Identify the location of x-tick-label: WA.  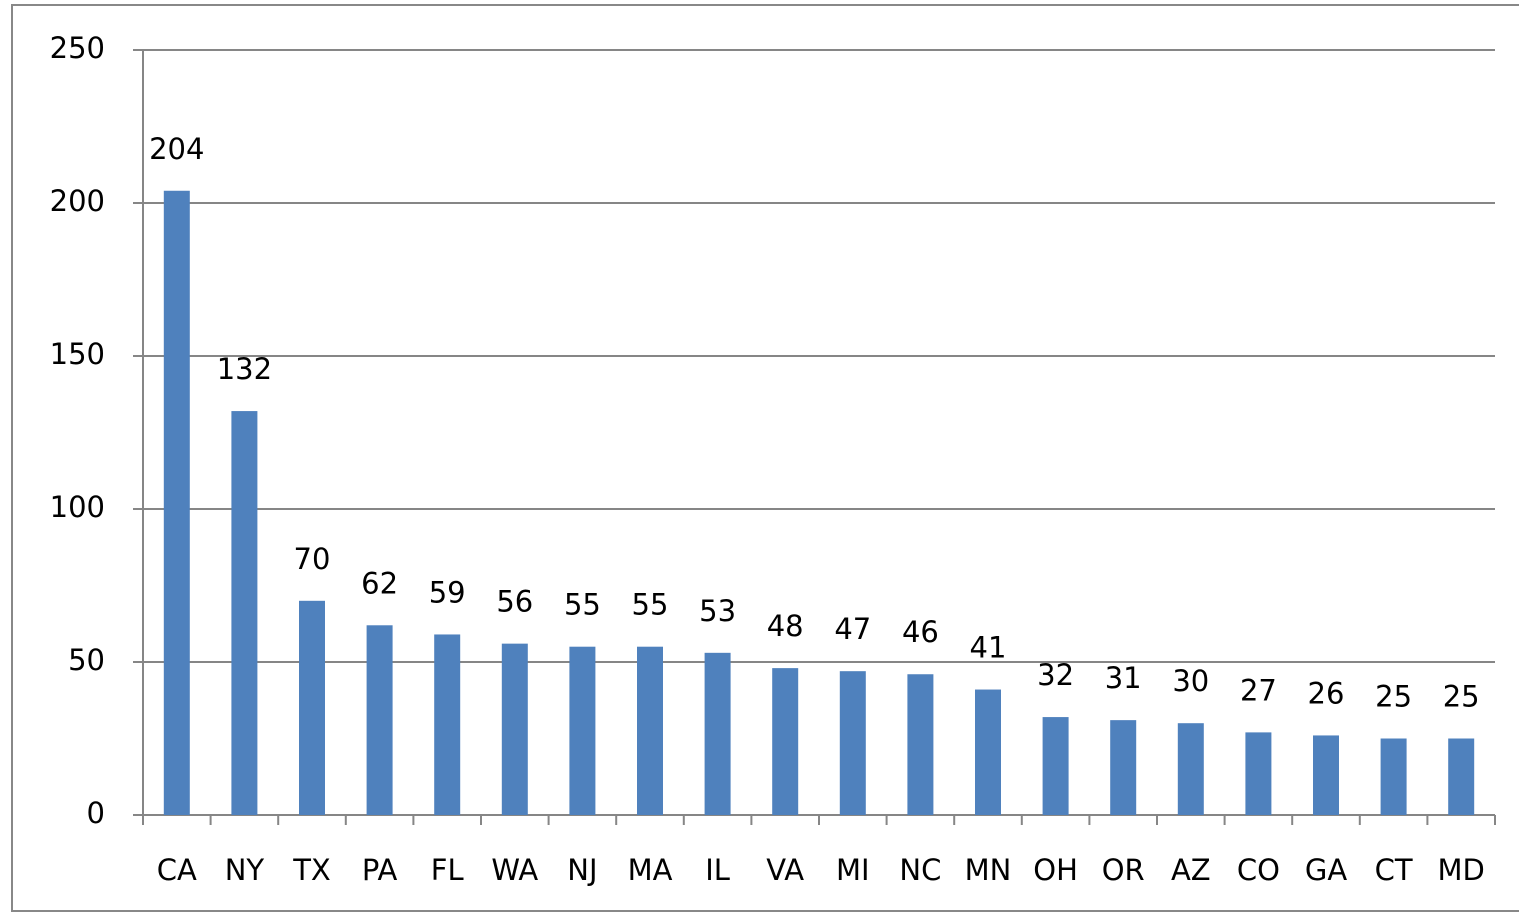
(514, 870).